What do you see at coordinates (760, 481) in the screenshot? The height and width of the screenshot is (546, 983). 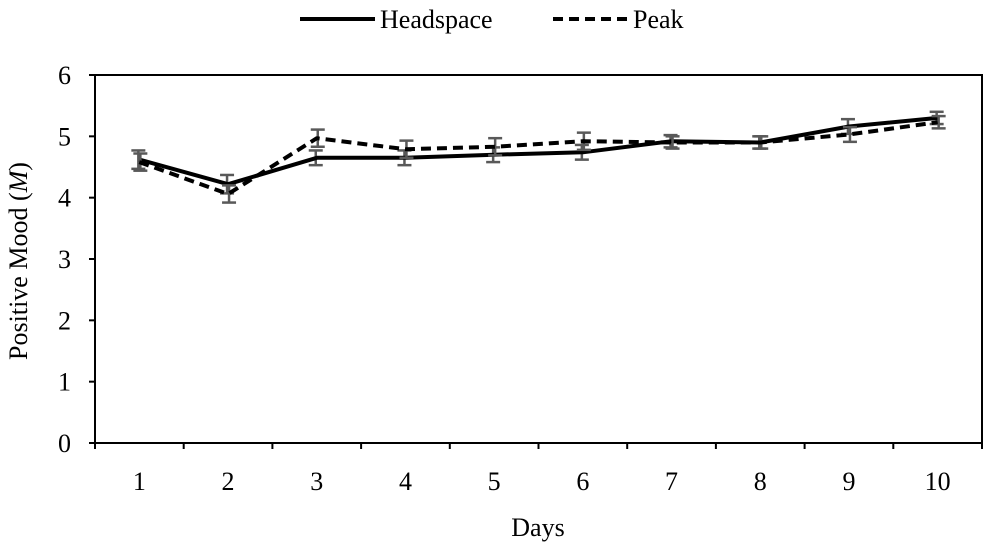 I see `x-tick-label: 8` at bounding box center [760, 481].